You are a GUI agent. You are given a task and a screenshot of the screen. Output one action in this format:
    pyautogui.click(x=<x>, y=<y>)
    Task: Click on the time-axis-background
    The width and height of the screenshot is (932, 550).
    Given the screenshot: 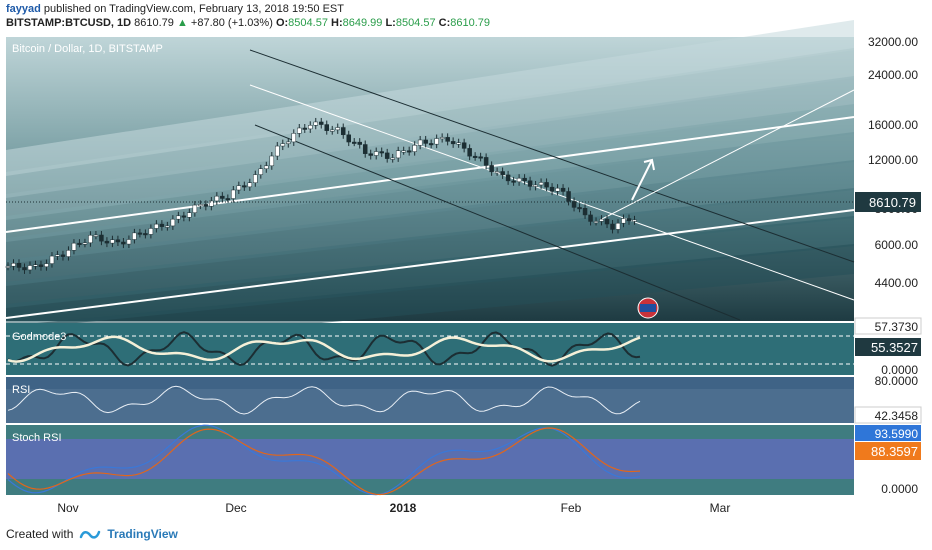 What is the action you would take?
    pyautogui.click(x=430, y=508)
    